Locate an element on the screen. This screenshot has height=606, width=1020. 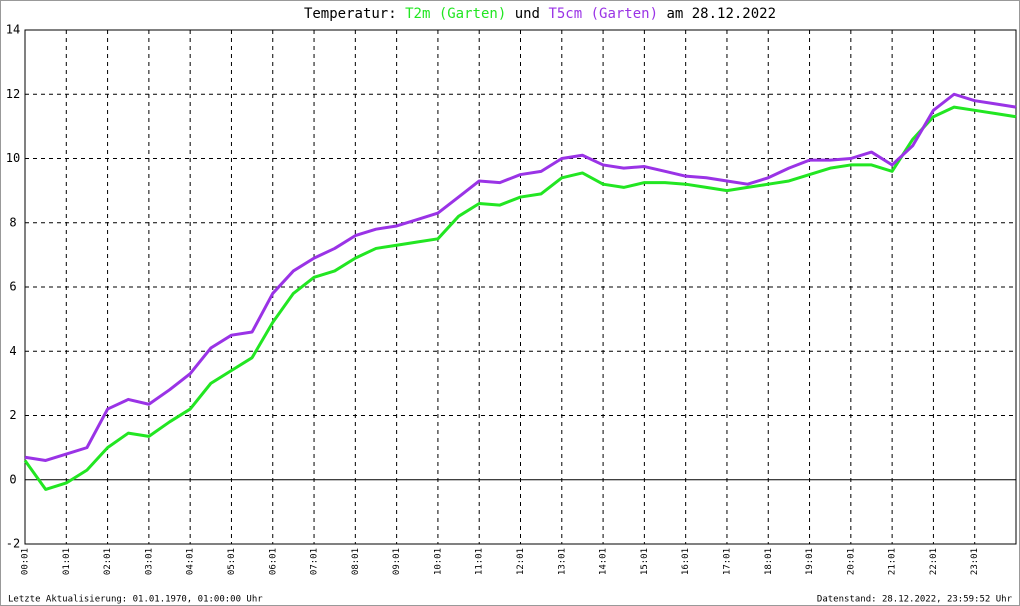
x-tick-label: 11:01 is located at coordinates (480, 561).